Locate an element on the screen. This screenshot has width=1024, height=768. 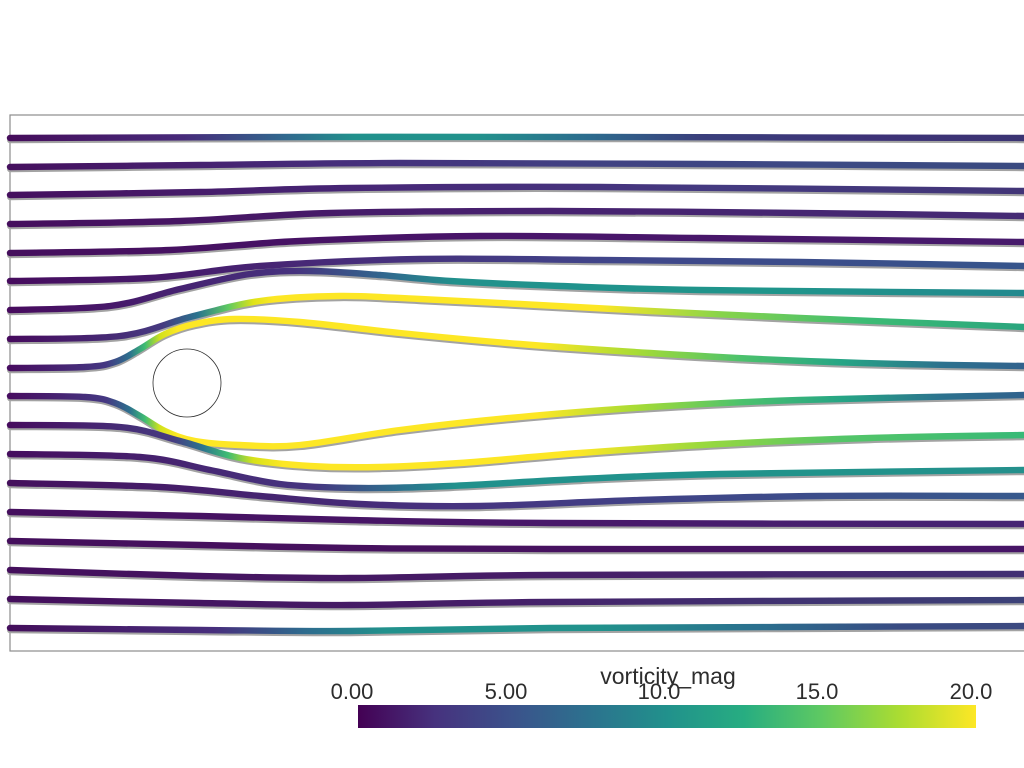
streamline-L8 is located at coordinates (515, 317).